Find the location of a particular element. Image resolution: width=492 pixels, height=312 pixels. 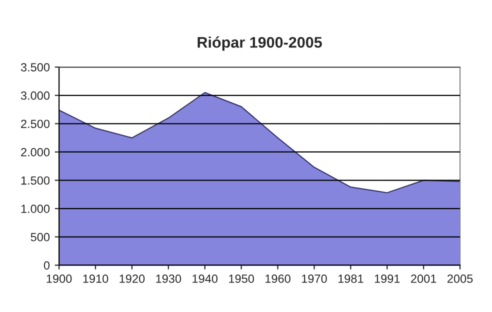

x-tick-label: 1960 is located at coordinates (278, 278).